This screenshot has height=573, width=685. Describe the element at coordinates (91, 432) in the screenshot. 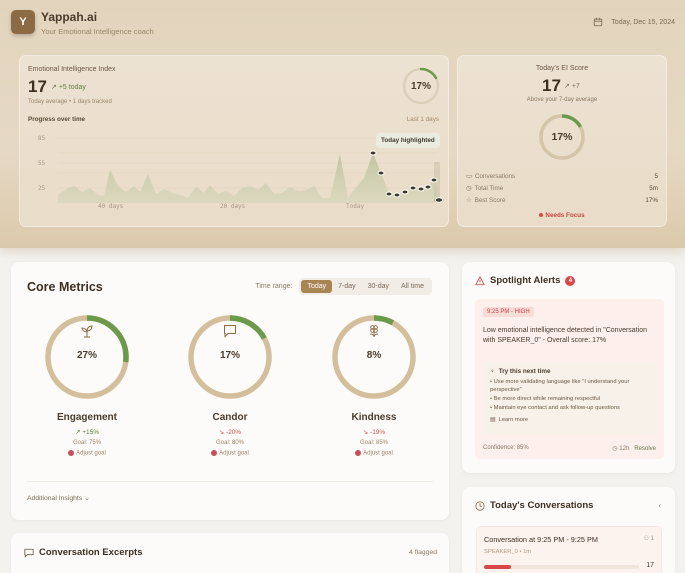

I see `change-text: +15%` at that location.